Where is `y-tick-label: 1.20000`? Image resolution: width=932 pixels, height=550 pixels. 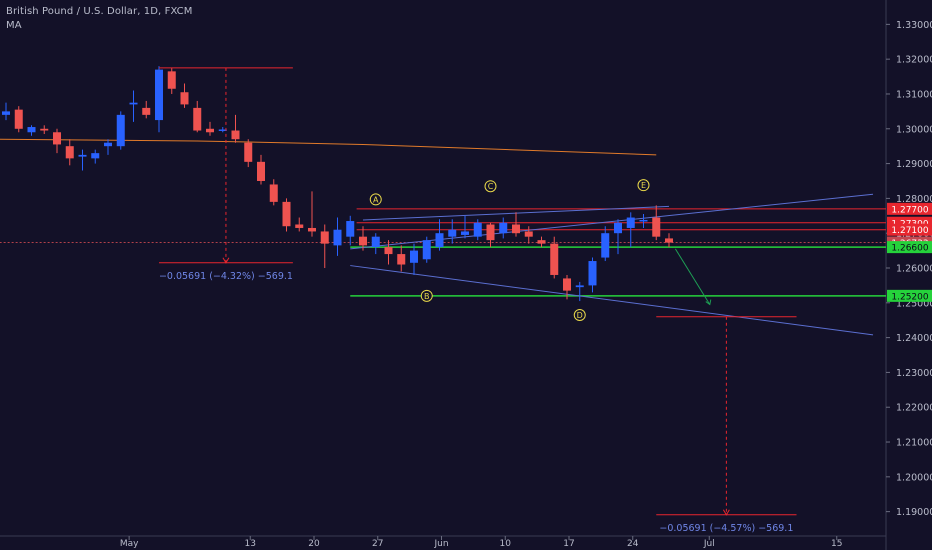 y-tick-label: 1.20000 is located at coordinates (914, 477).